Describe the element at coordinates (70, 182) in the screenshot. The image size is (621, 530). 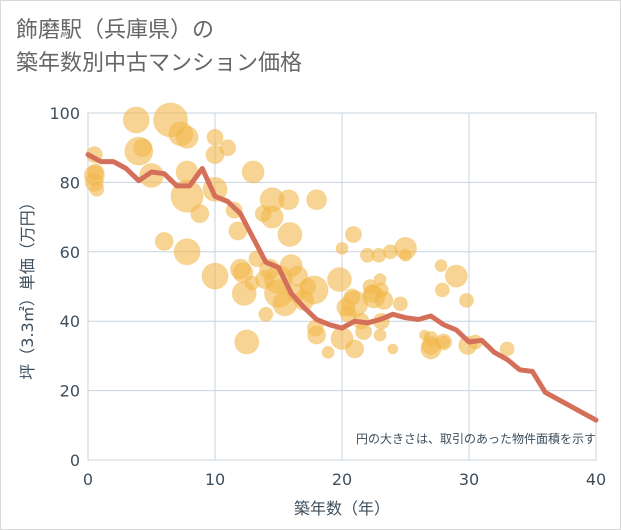
I see `y-tick-label: 80` at that location.